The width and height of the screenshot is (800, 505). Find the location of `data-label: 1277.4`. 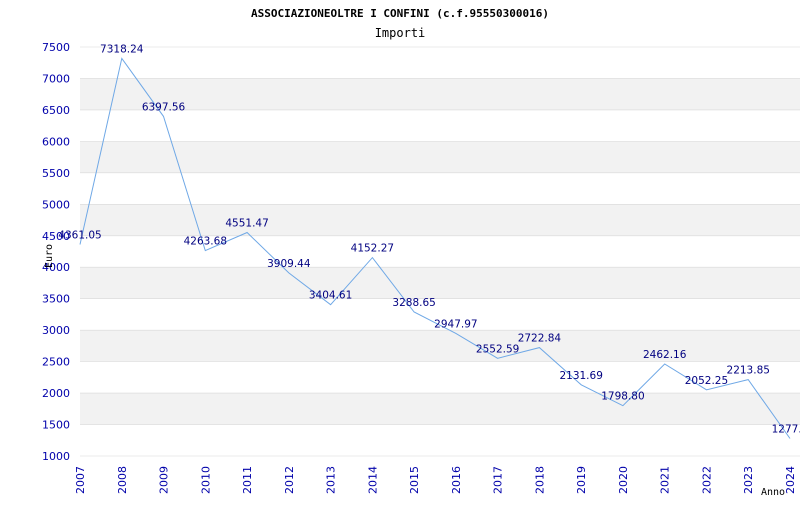

data-label: 1277.4 is located at coordinates (786, 430).